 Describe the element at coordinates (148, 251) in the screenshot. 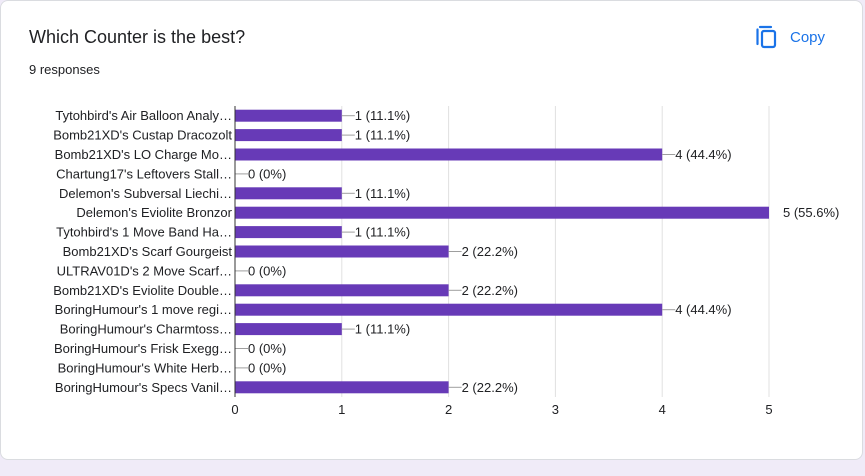

I see `category-label: Bomb21XD's Scarf Gourgeist` at that location.